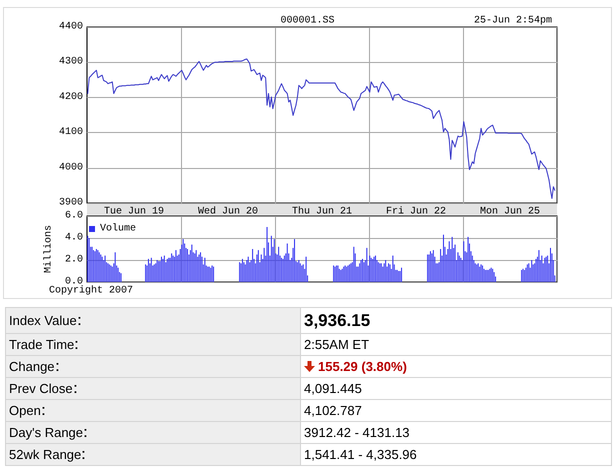  Describe the element at coordinates (360, 454) in the screenshot. I see `text: 1,541.41 - 4,335.96` at that location.